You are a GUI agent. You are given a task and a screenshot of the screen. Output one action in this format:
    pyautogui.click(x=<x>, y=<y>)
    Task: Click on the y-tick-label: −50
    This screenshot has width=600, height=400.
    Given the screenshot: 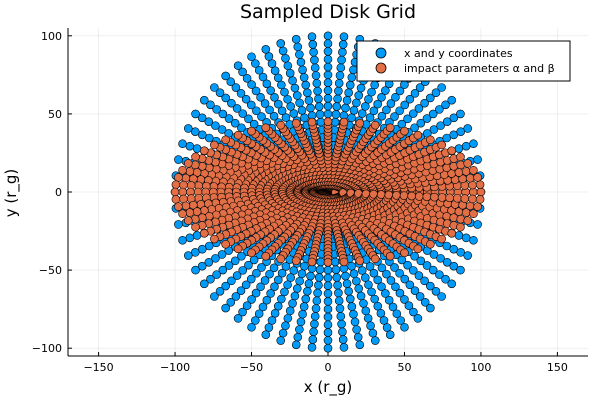 What is the action you would take?
    pyautogui.click(x=50, y=270)
    